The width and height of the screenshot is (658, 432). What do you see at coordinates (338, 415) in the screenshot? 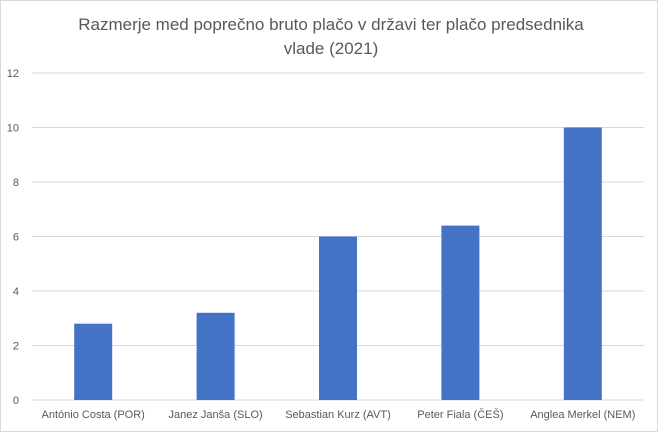
I see `x-tick-label: Sebastian Kurz (AVT)` at bounding box center [338, 415].